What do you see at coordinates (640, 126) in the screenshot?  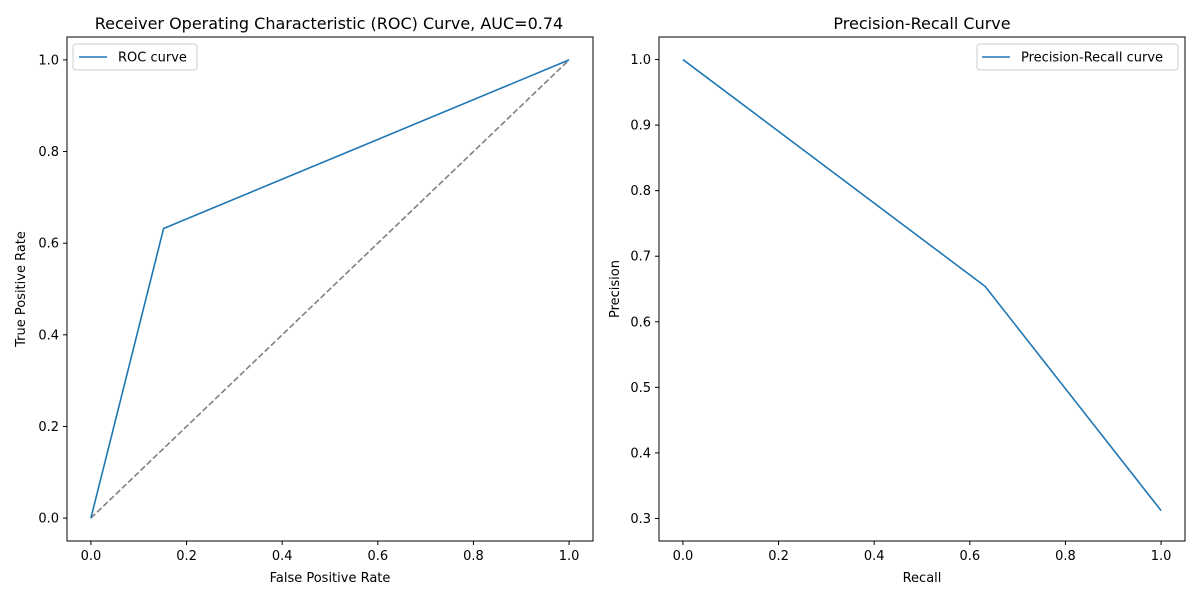 I see `pr-y-tick-label: 0.9` at bounding box center [640, 126].